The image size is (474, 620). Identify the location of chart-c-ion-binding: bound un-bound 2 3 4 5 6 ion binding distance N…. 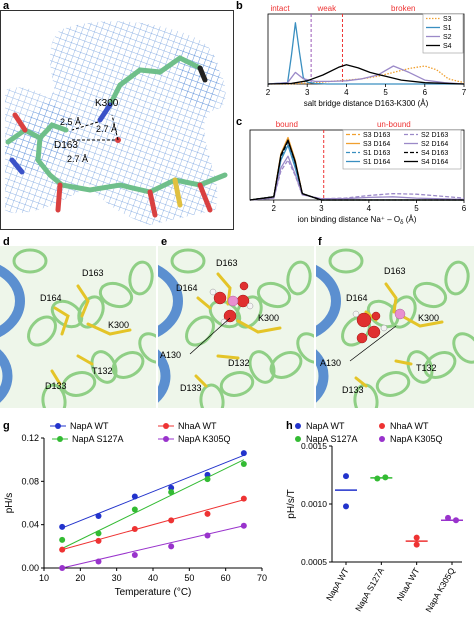
(358, 173).